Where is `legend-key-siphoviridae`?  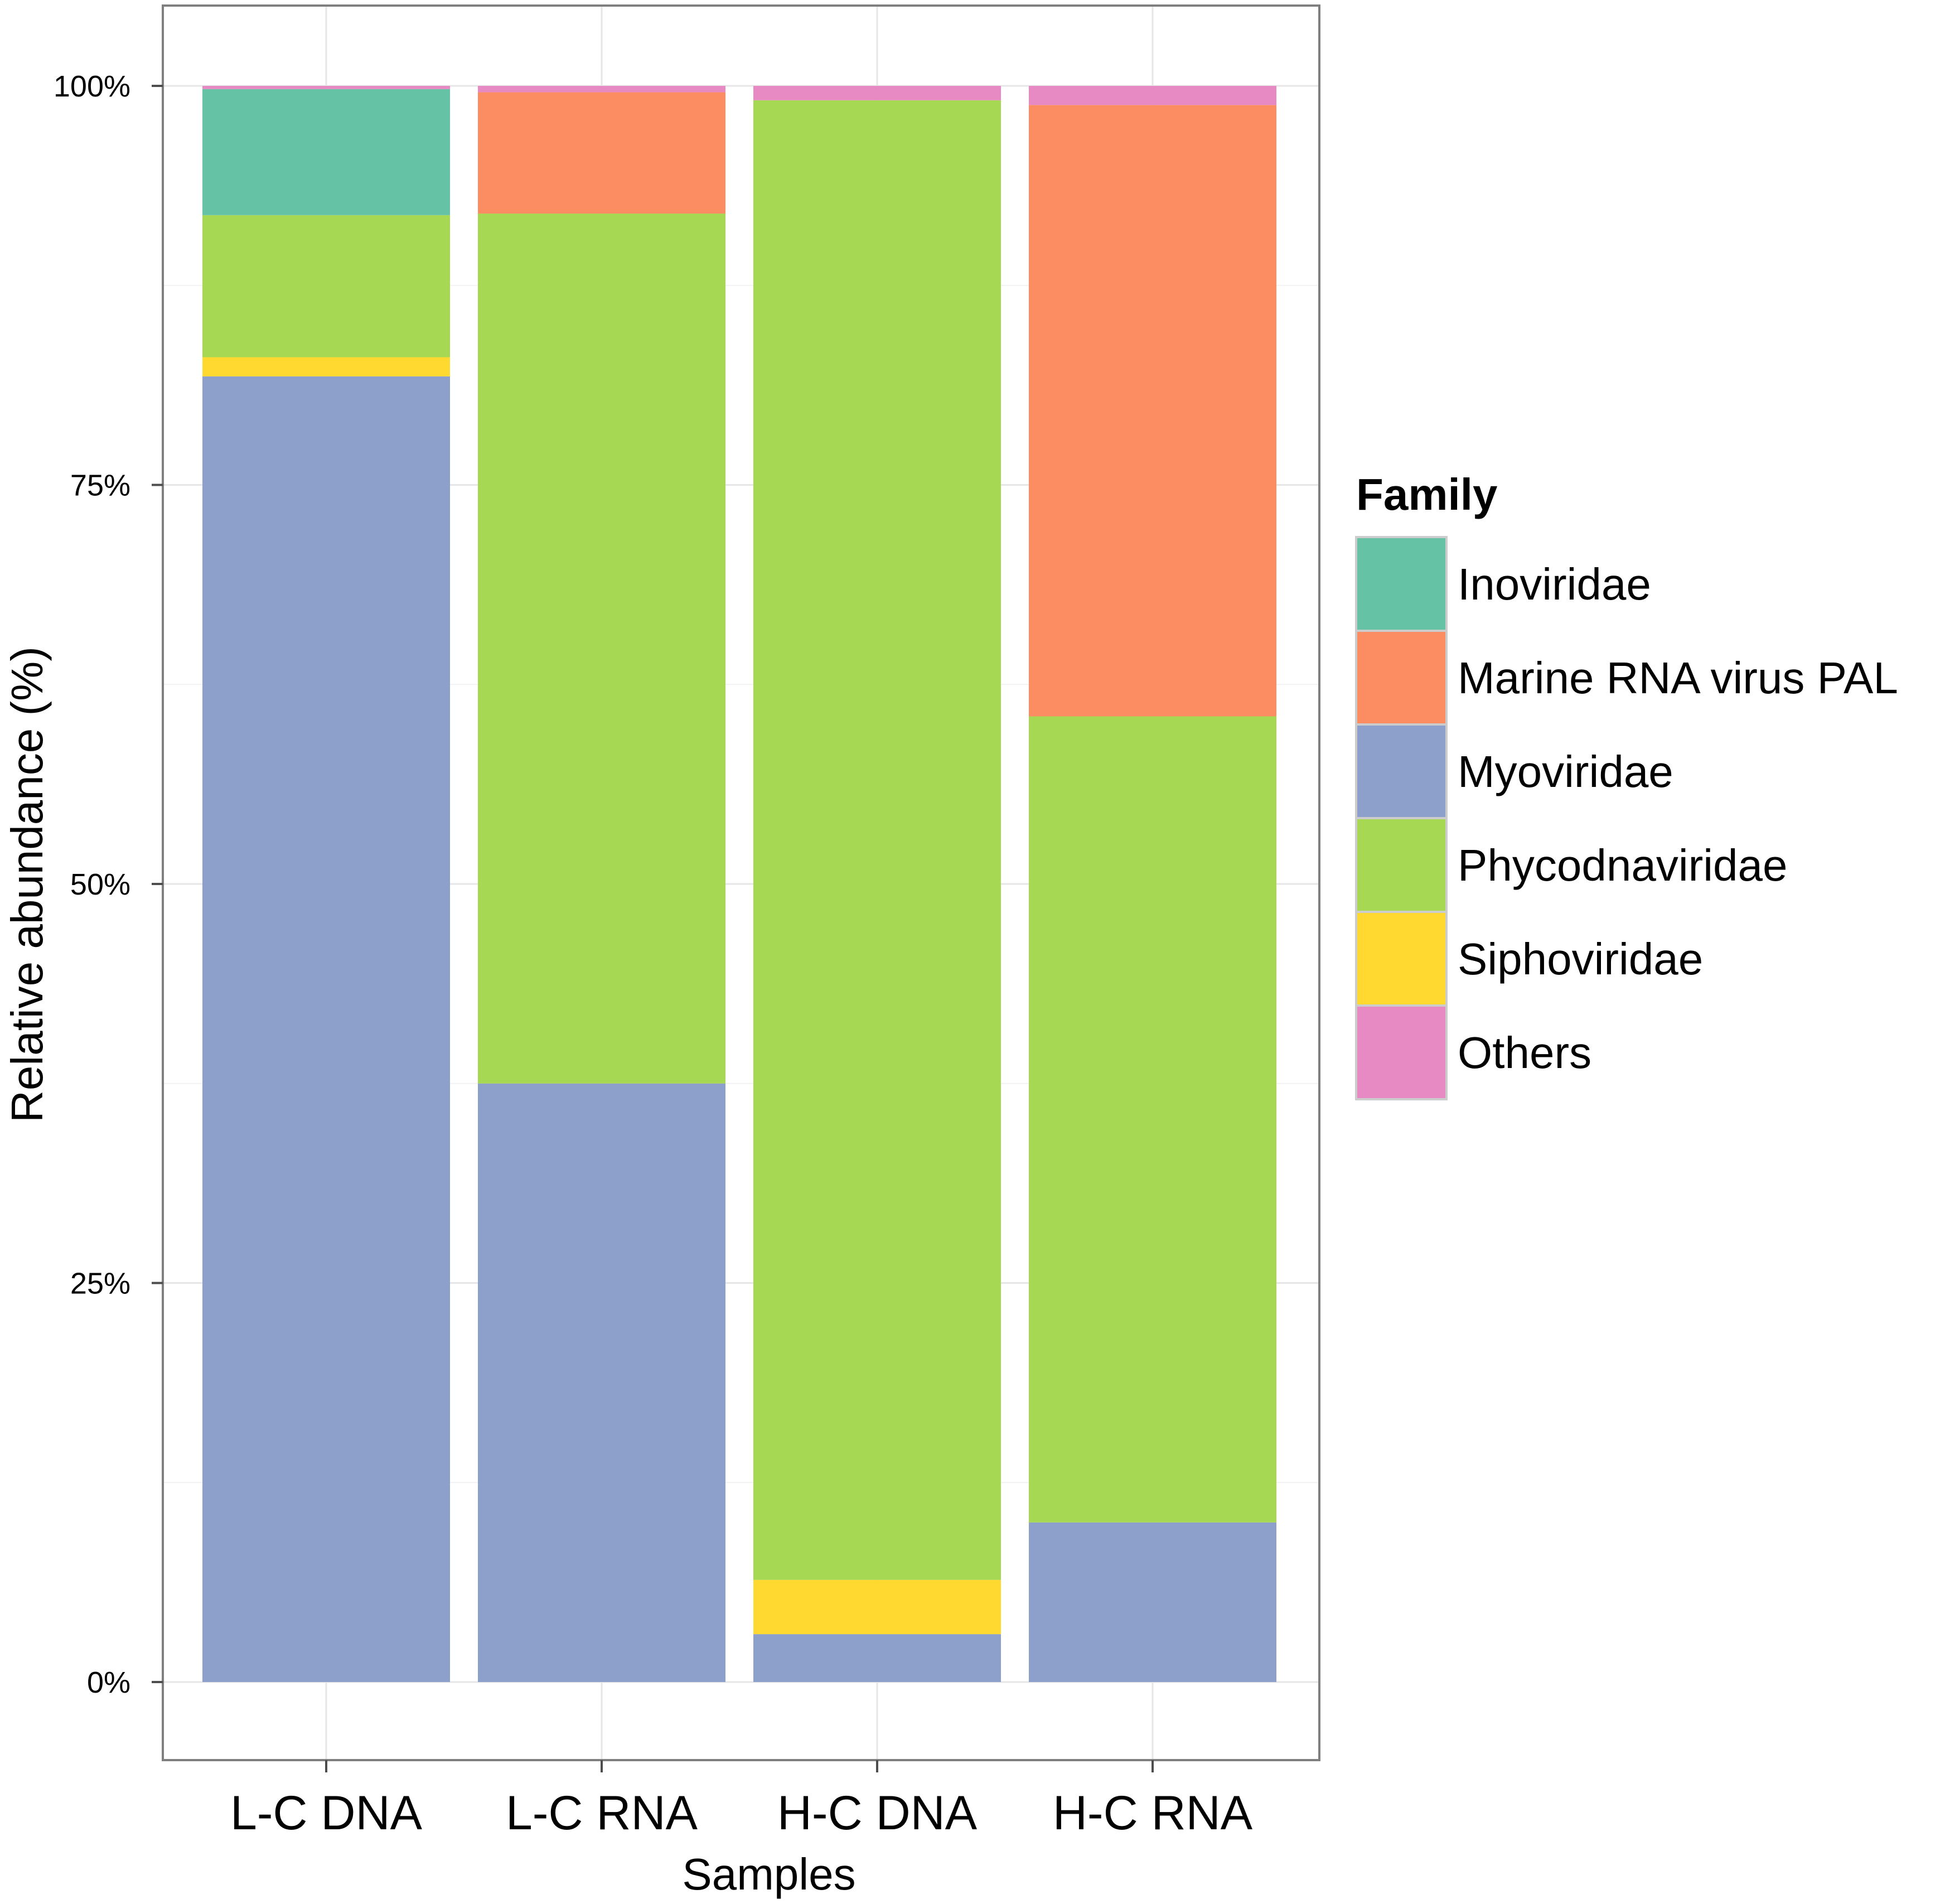
legend-key-siphoviridae is located at coordinates (1401, 959).